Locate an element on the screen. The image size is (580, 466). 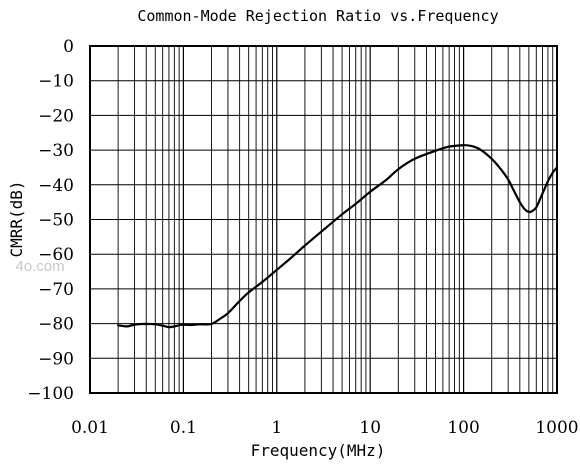
y-tick-label: −100 is located at coordinates (50, 394).